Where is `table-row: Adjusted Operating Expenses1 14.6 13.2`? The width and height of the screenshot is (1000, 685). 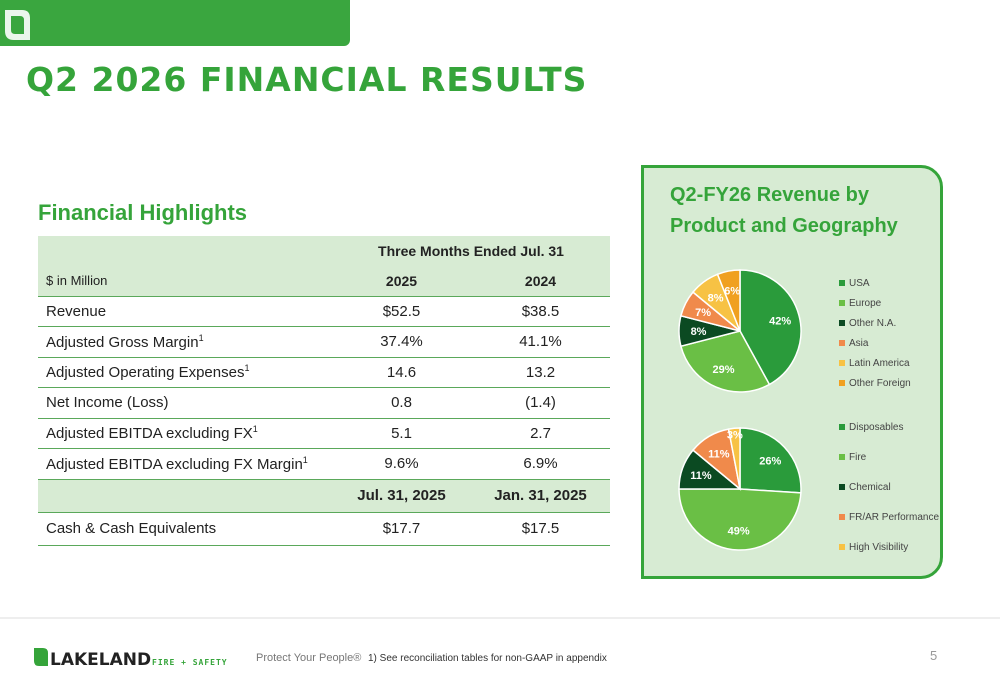
table-row: Adjusted Operating Expenses1 14.6 13.2 is located at coordinates (324, 372).